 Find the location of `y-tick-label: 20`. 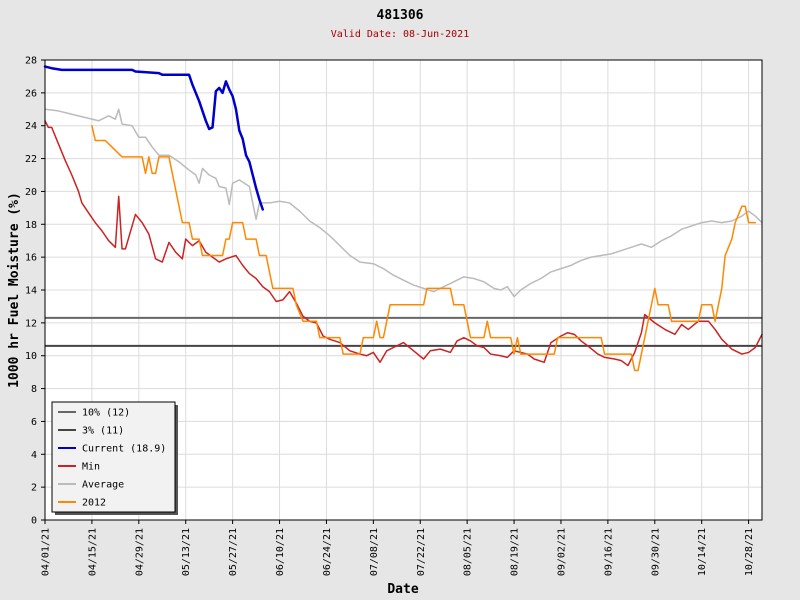

y-tick-label: 20 is located at coordinates (31, 192).